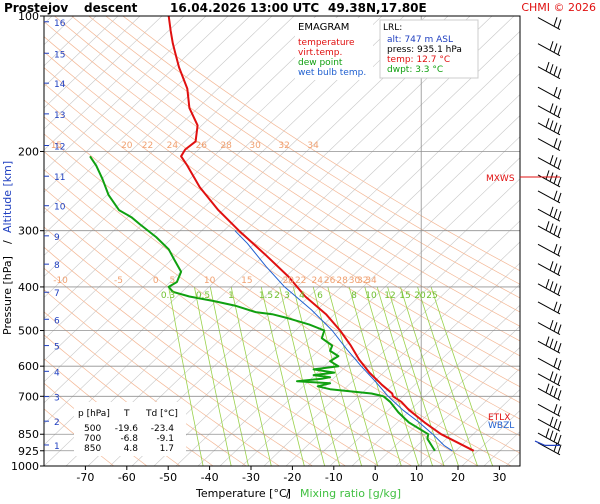 This screenshot has width=600, height=504. I want to click on table-cell: -19.6, so click(127, 429).